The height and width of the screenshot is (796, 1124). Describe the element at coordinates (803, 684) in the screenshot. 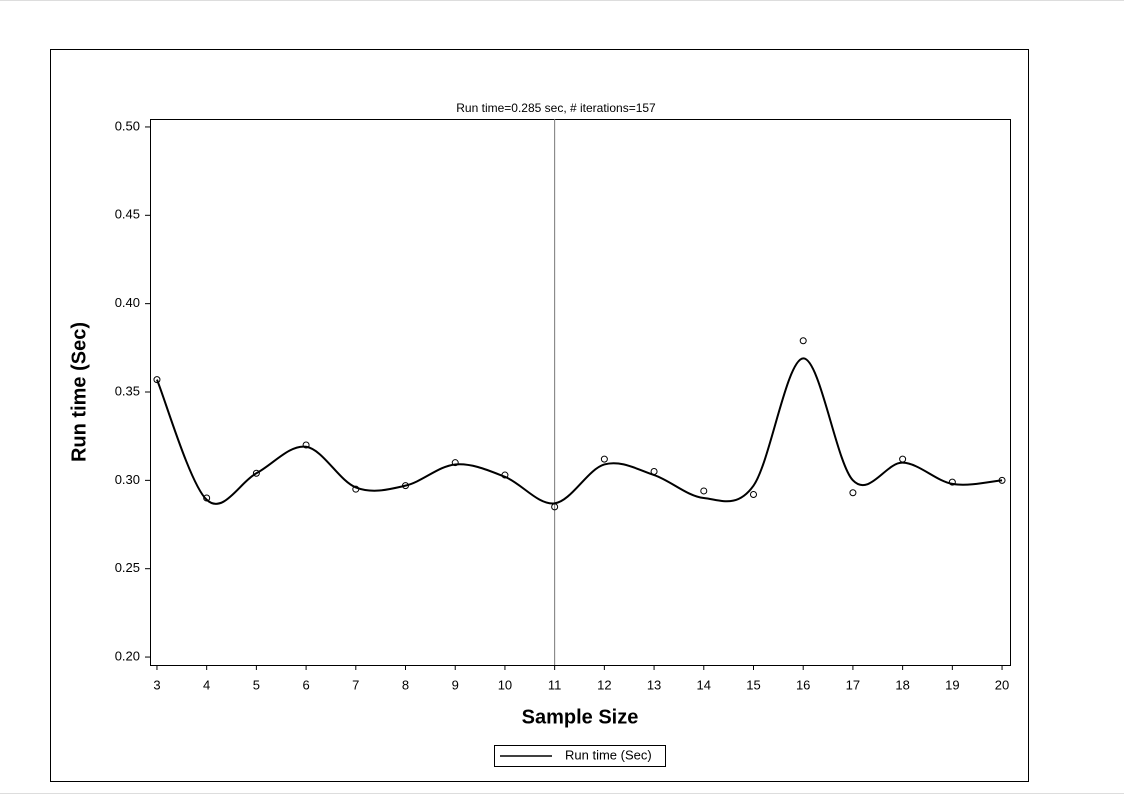

I see `x-tick-label: 16` at that location.